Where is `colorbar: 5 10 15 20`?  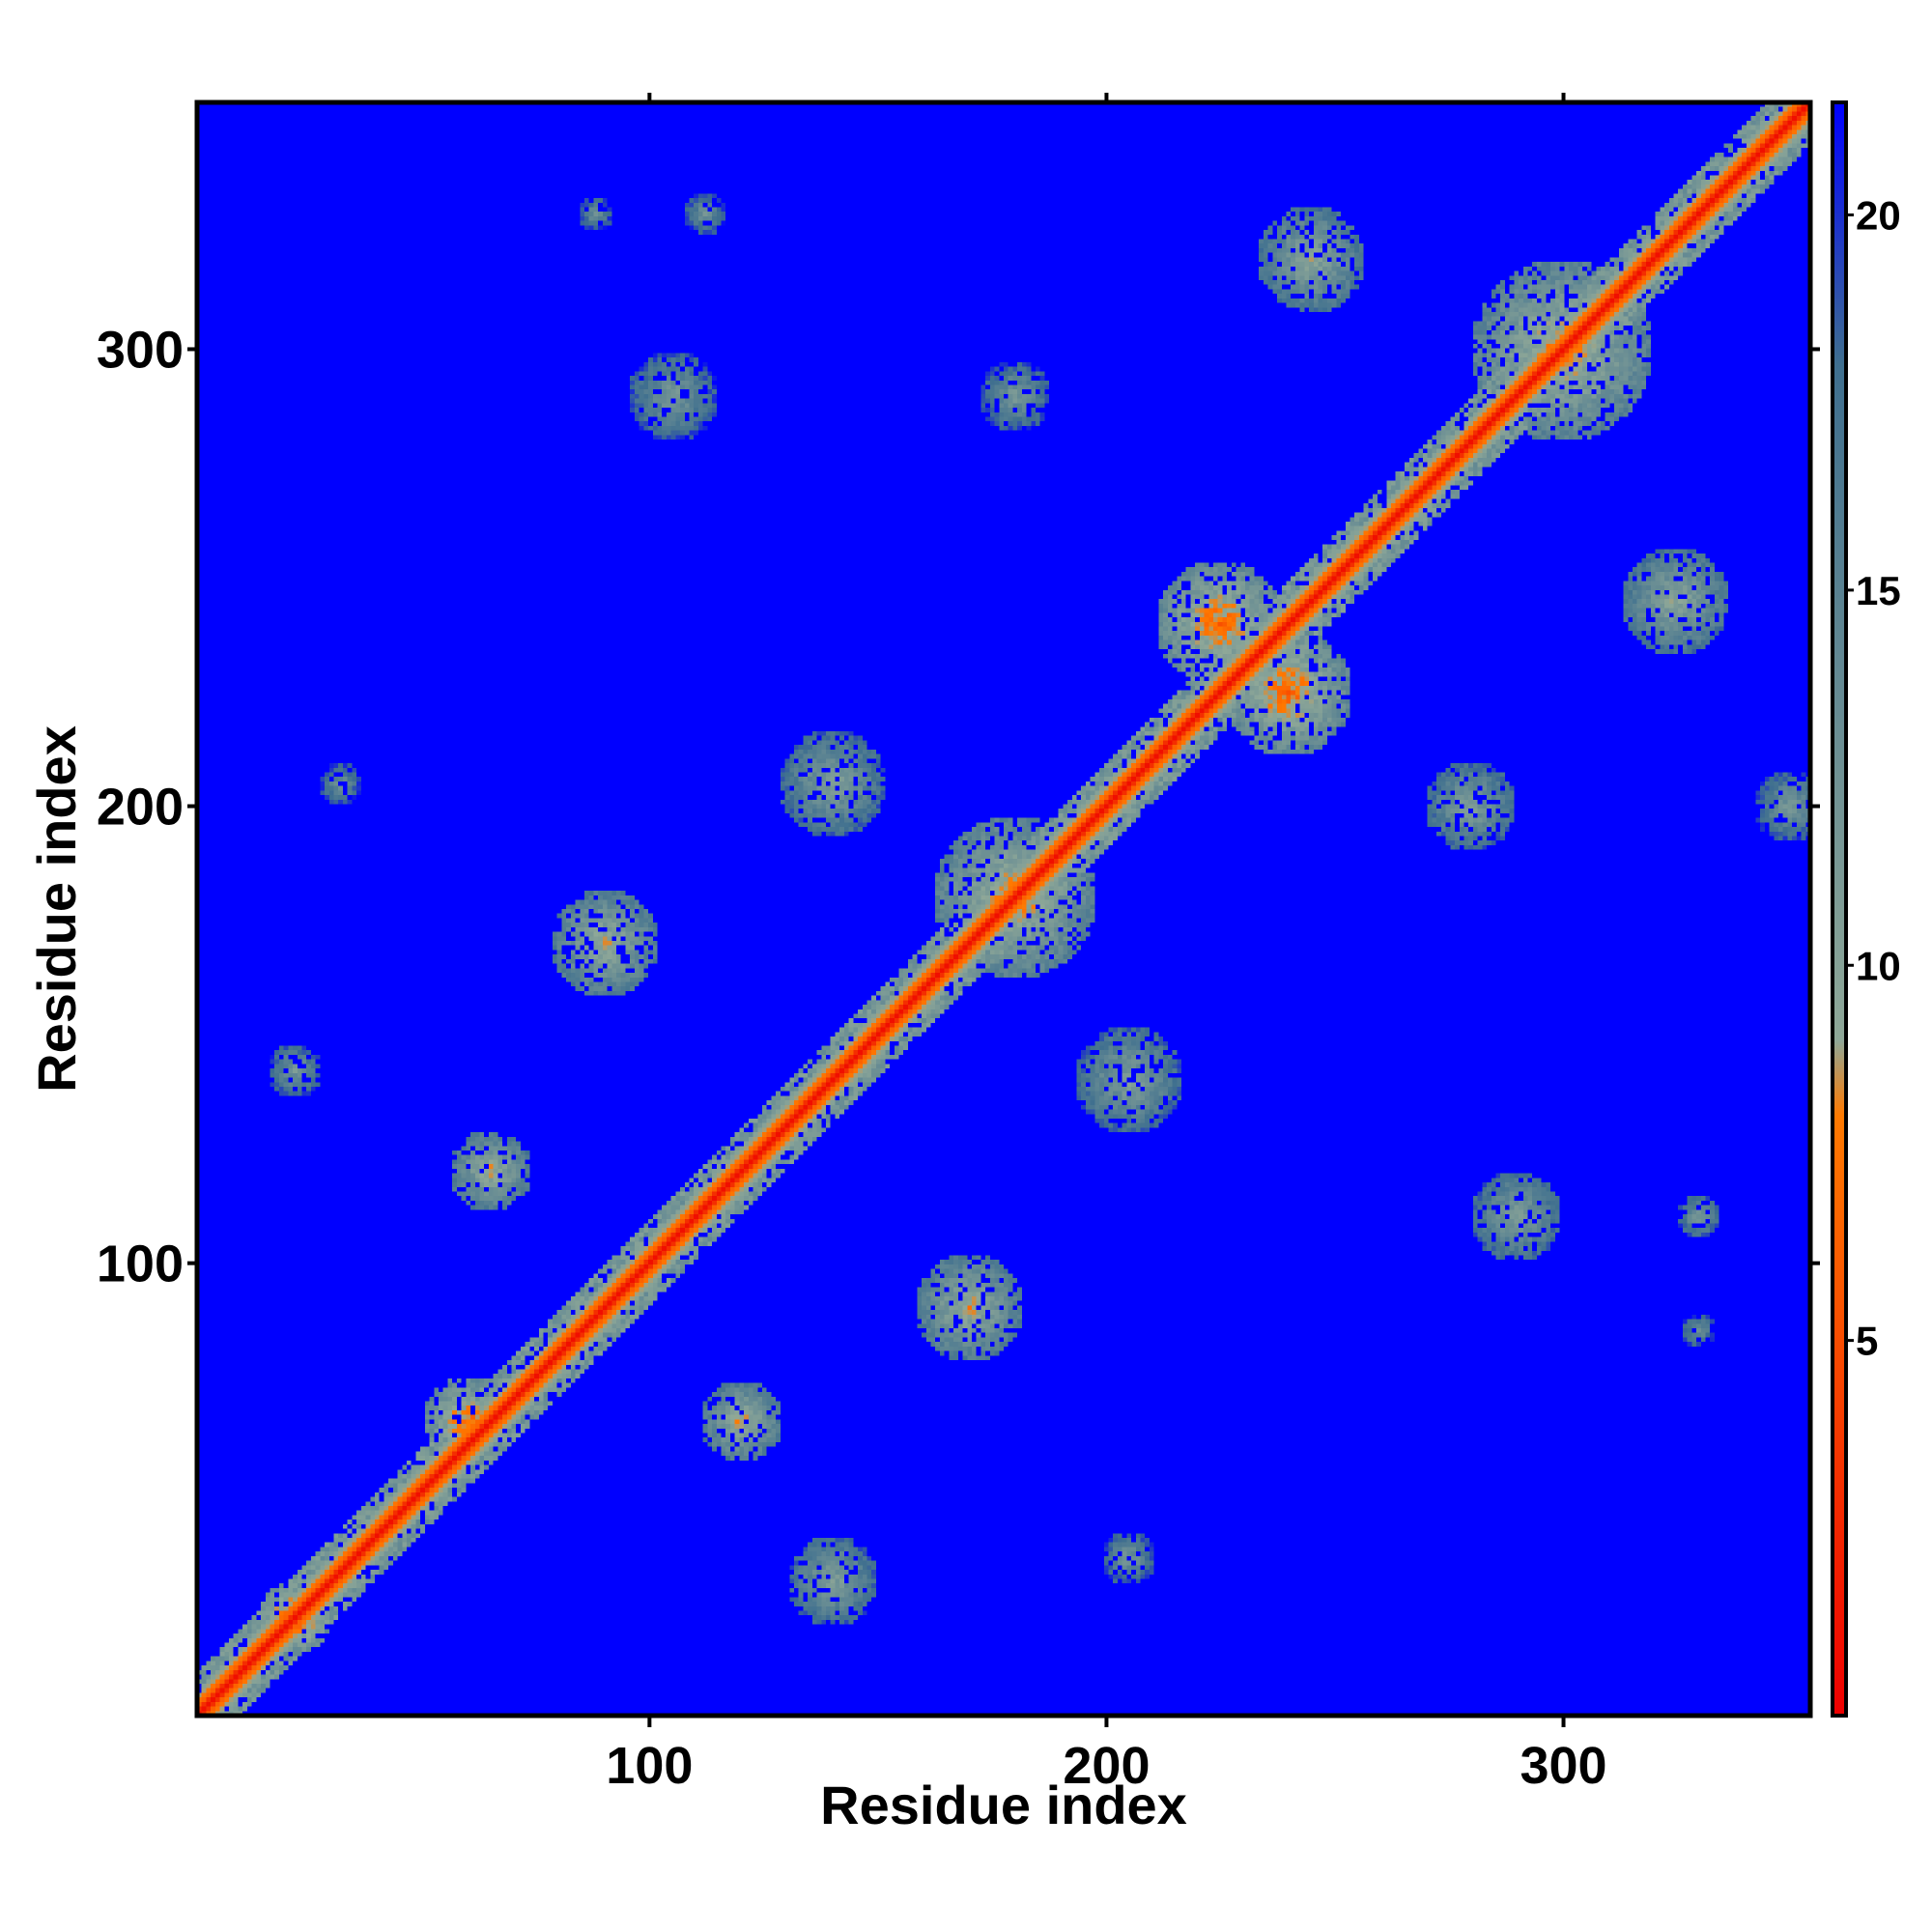
colorbar: 5 10 15 20 is located at coordinates (1866, 909).